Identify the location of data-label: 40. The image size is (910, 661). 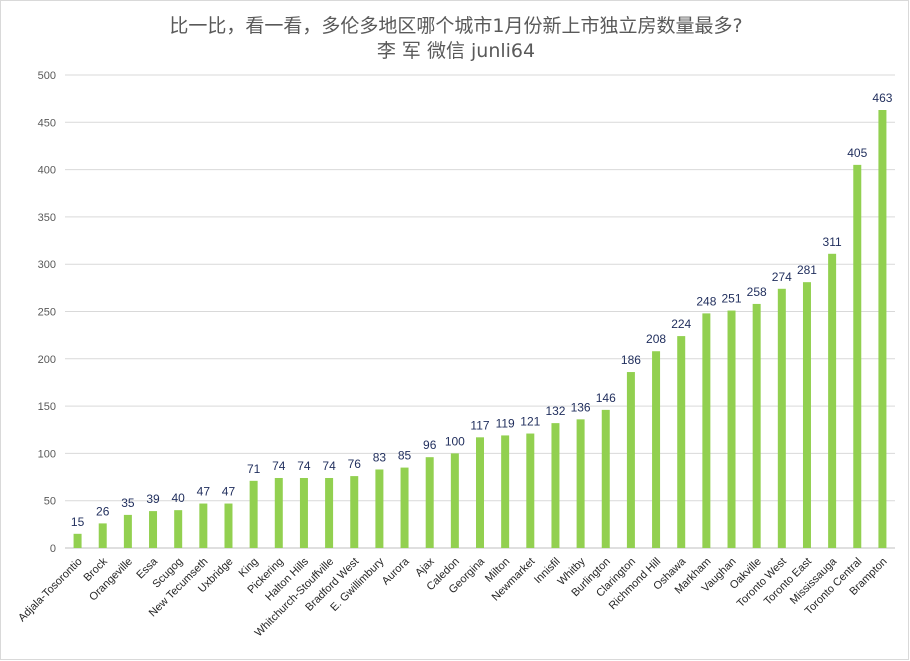
(179, 498).